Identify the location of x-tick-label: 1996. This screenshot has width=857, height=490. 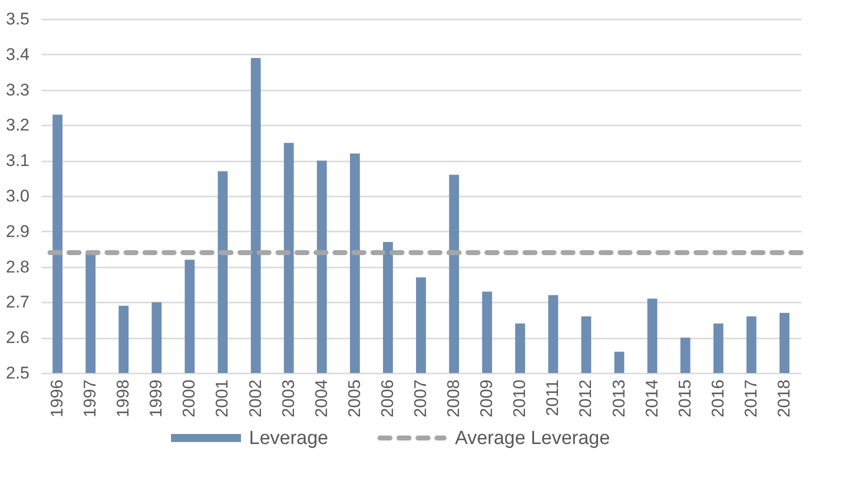
(57, 399).